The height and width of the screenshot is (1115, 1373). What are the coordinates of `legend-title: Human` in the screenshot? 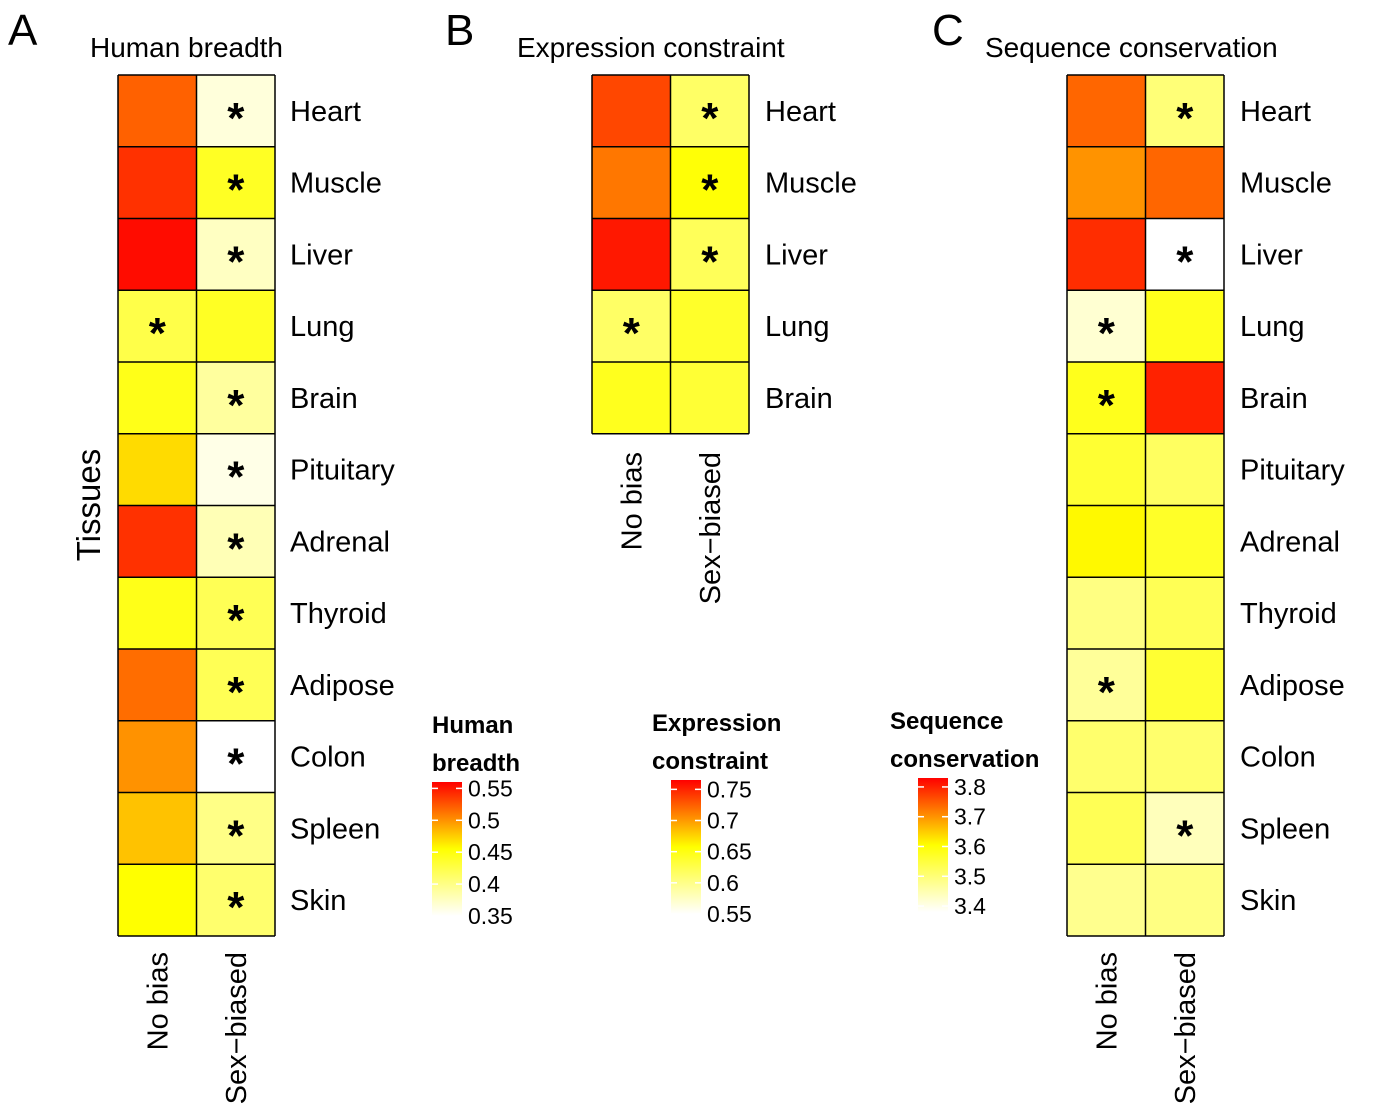 It's located at (472, 725).